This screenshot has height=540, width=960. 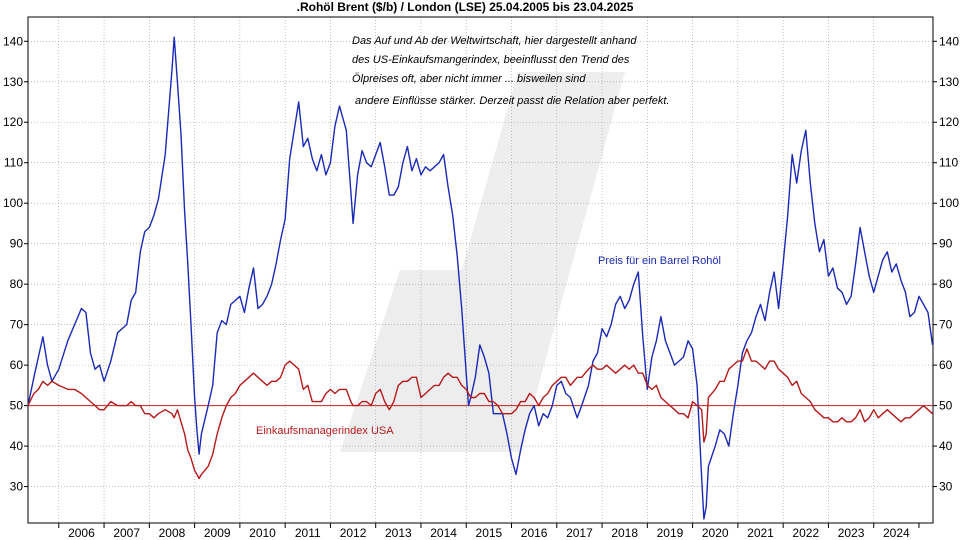 I want to click on x-tick-label: 2006, so click(x=81, y=533).